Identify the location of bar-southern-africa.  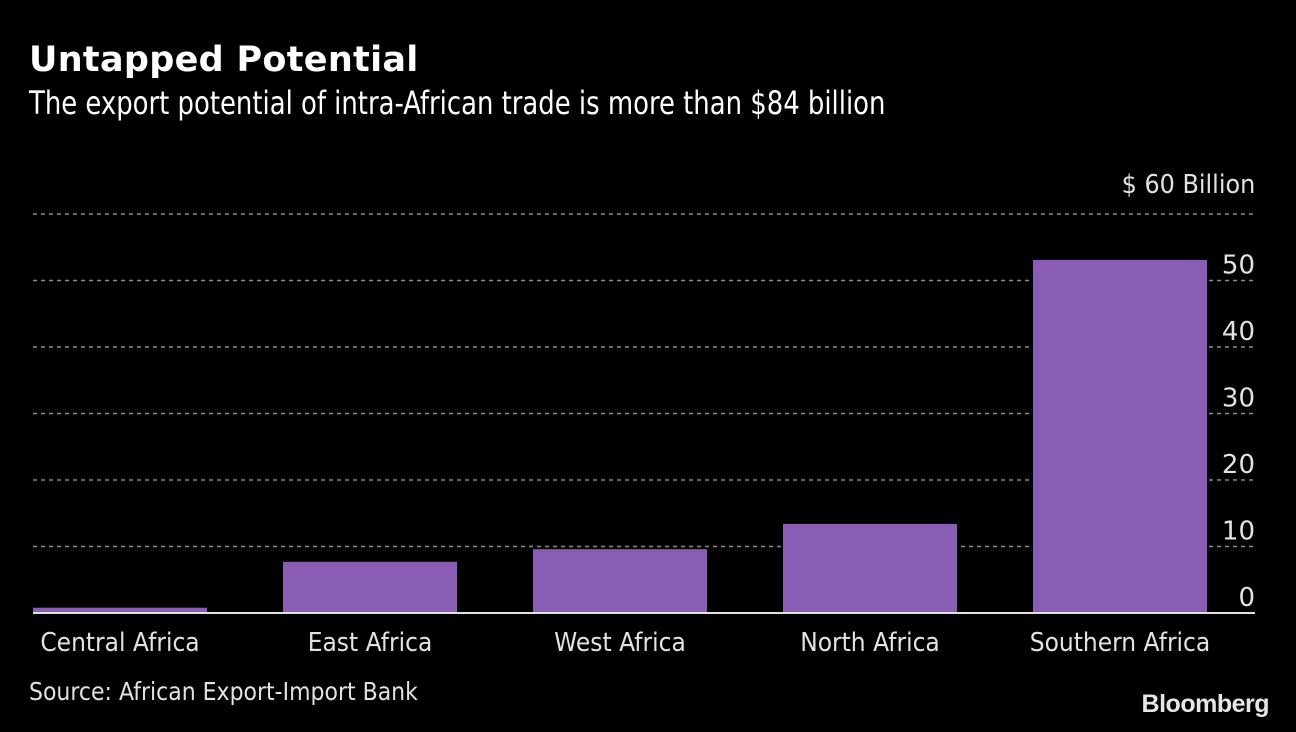
(1120, 436).